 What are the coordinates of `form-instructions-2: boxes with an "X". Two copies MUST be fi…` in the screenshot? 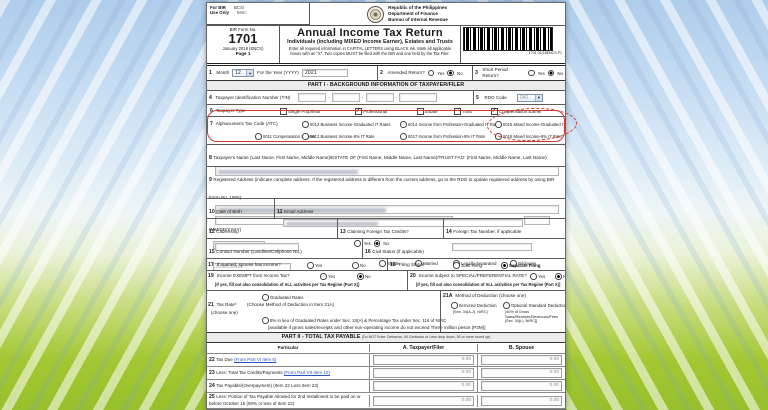 It's located at (370, 53).